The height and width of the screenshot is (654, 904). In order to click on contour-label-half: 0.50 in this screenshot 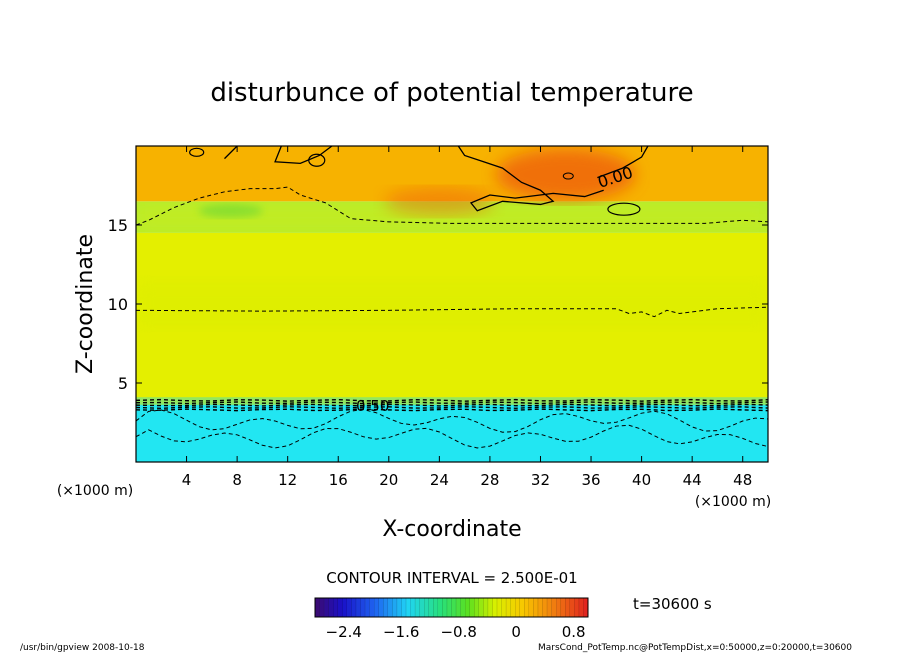, I will do `click(372, 406)`.